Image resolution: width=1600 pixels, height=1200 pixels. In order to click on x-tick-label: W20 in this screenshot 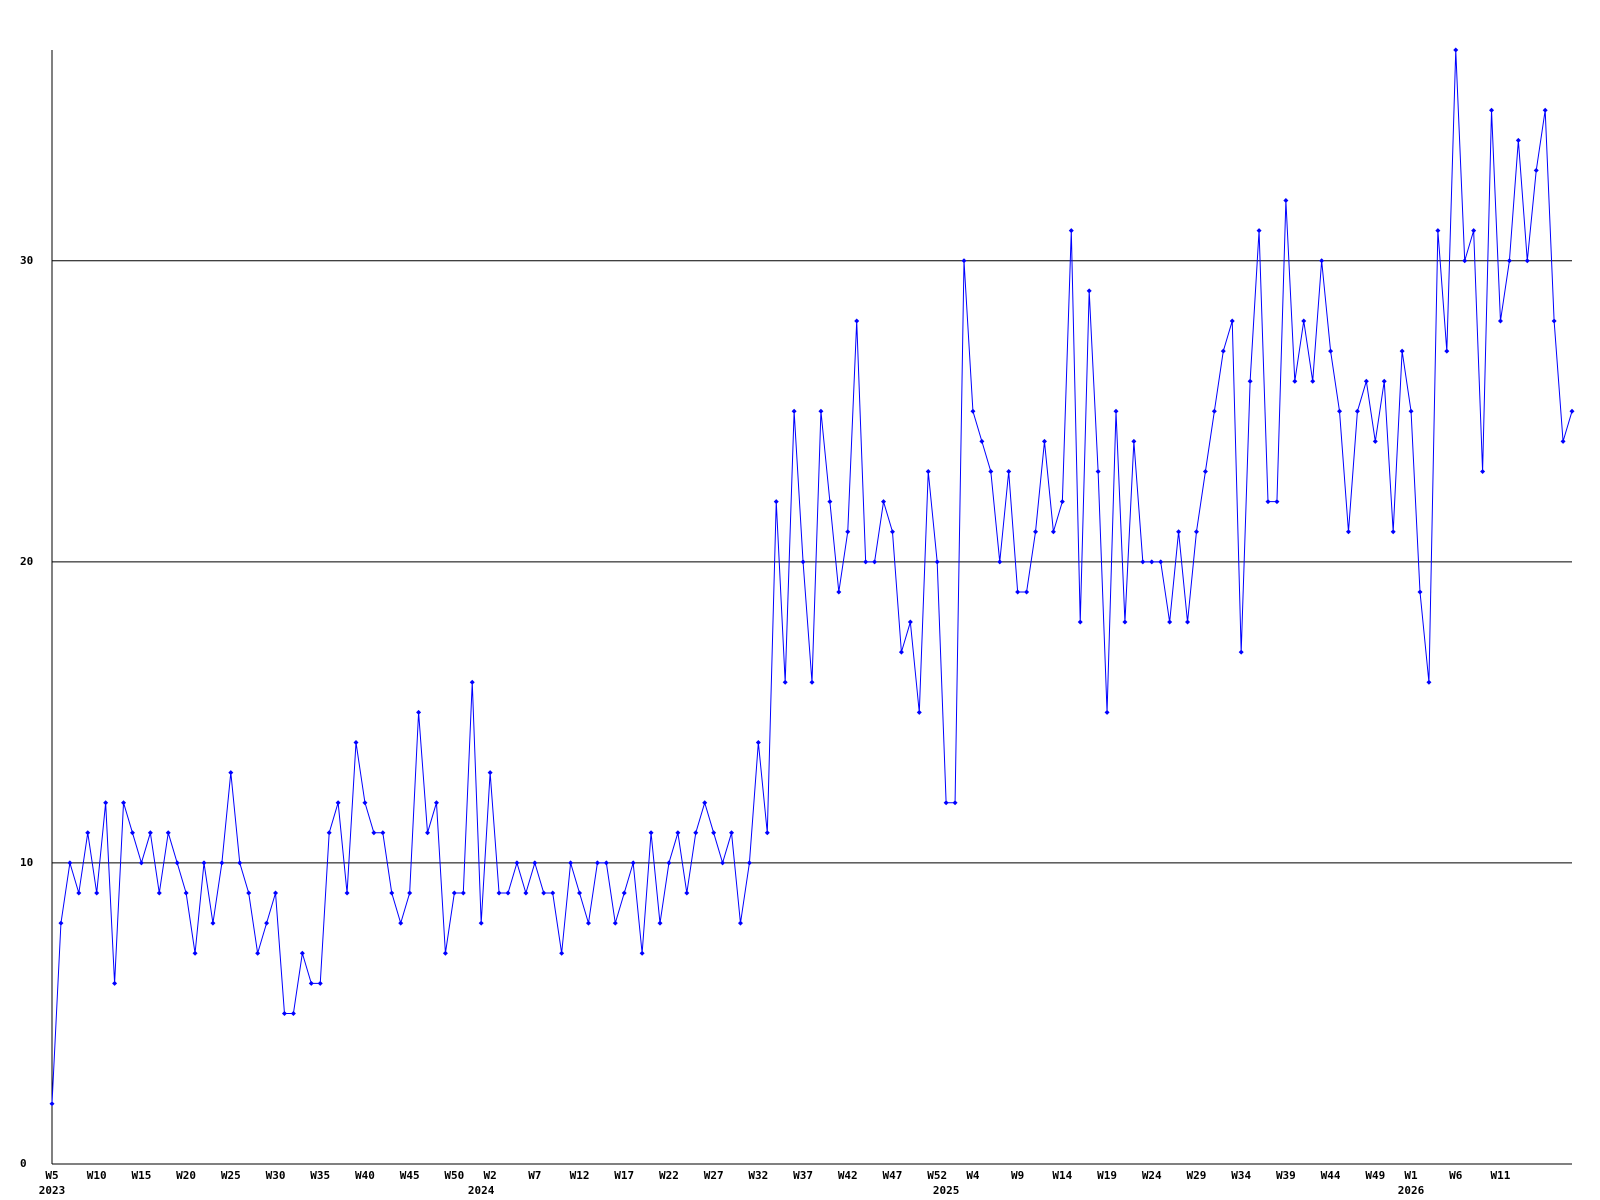, I will do `click(186, 1175)`.